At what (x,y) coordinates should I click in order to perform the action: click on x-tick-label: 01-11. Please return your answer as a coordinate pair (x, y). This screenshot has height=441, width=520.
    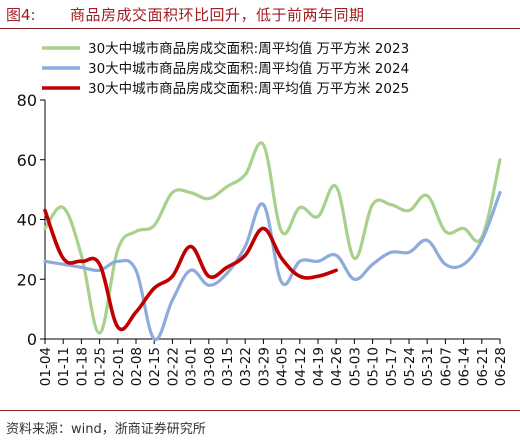
    Looking at the image, I should click on (64, 366).